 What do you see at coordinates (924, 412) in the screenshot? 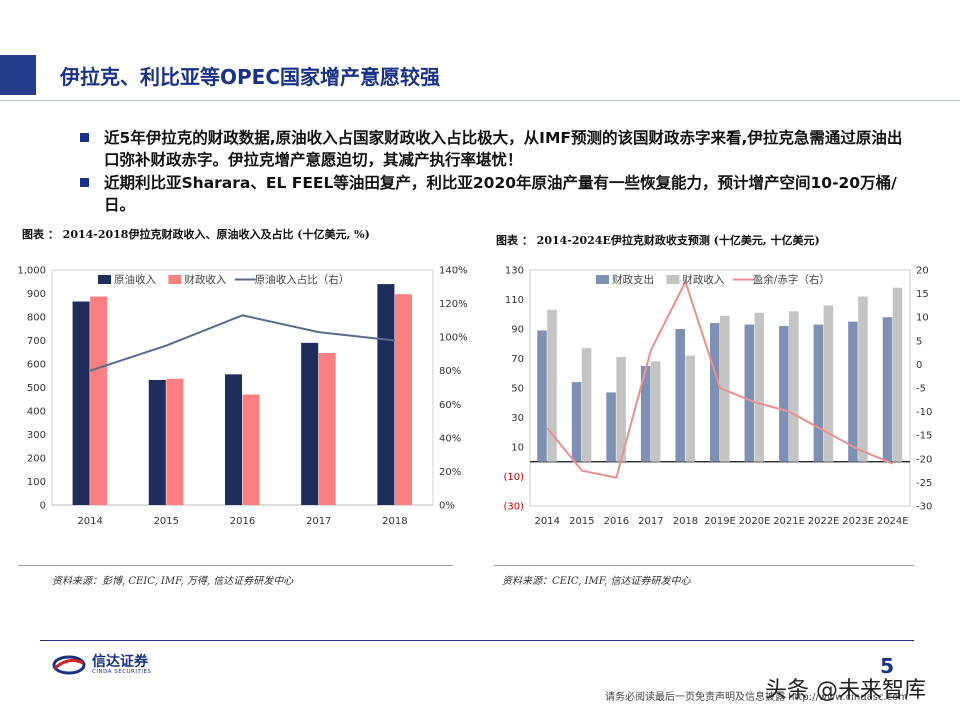
I see `y-right-tick-label: -10` at bounding box center [924, 412].